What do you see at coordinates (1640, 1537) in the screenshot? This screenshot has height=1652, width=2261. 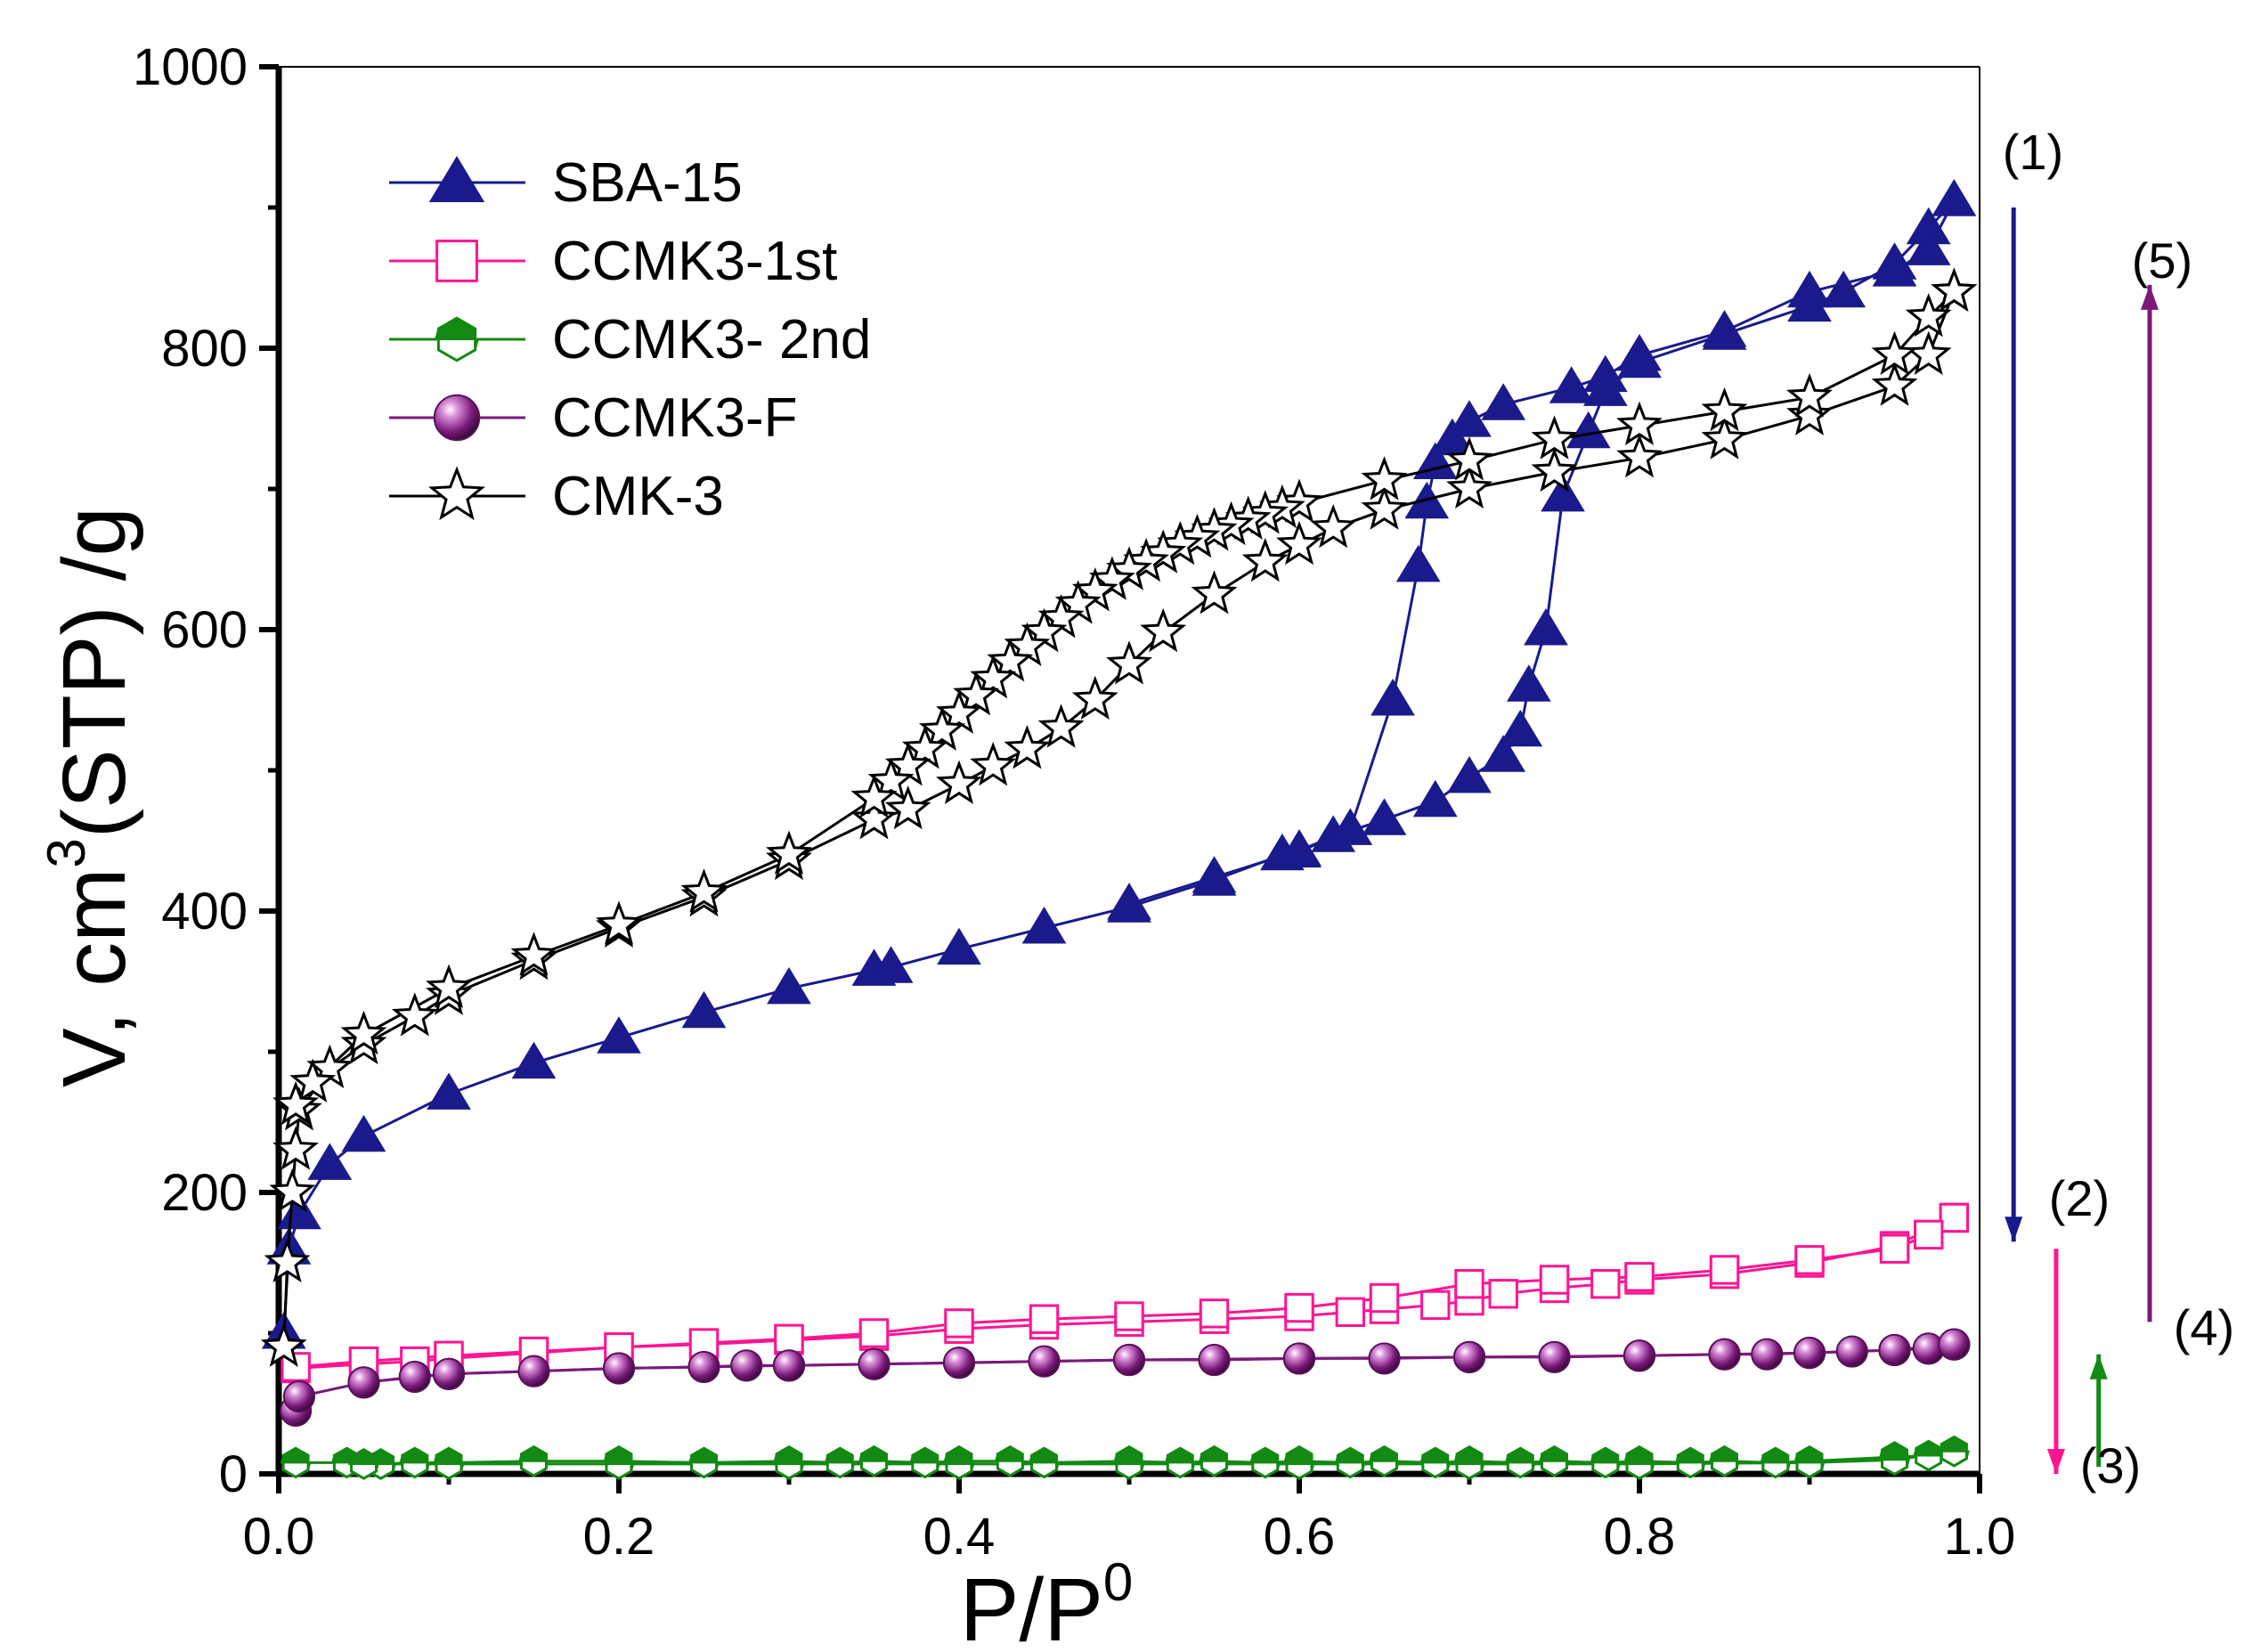 I see `x-tick-label: 0.8` at bounding box center [1640, 1537].